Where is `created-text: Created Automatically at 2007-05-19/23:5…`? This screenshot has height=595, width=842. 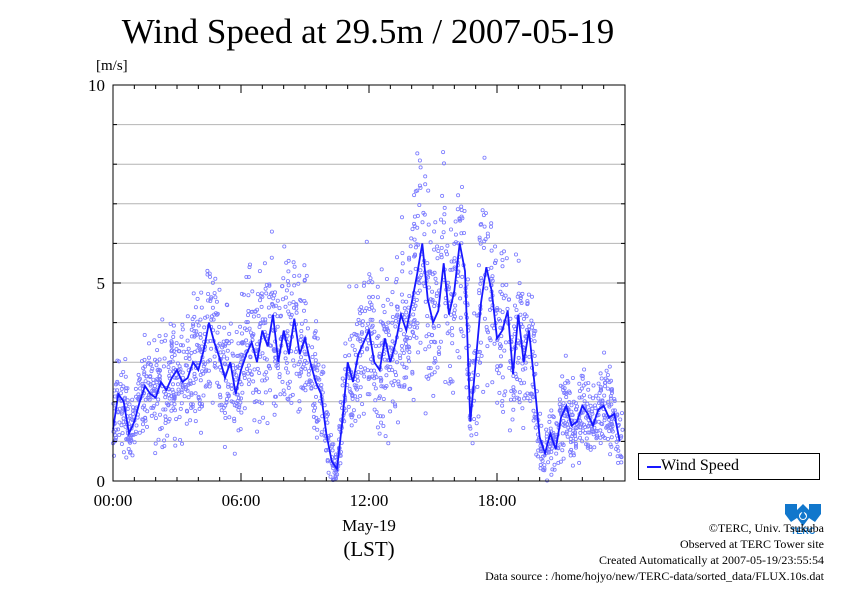
created-text: Created Automatically at 2007-05-19/23:5… is located at coordinates (711, 560).